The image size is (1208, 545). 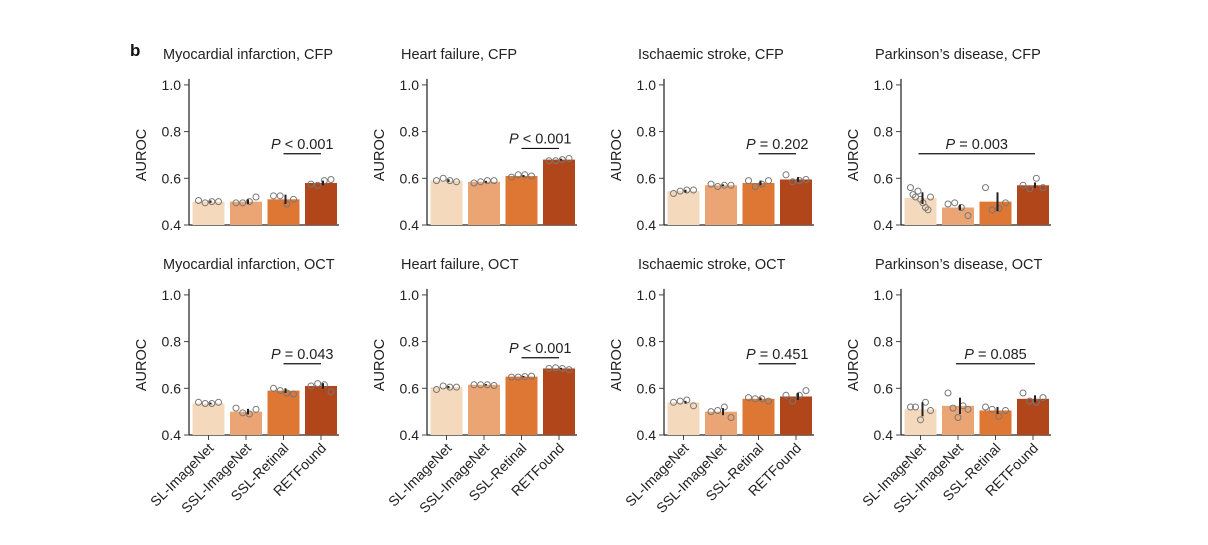 What do you see at coordinates (460, 265) in the screenshot?
I see `chart-title: Heart failure, OCT` at bounding box center [460, 265].